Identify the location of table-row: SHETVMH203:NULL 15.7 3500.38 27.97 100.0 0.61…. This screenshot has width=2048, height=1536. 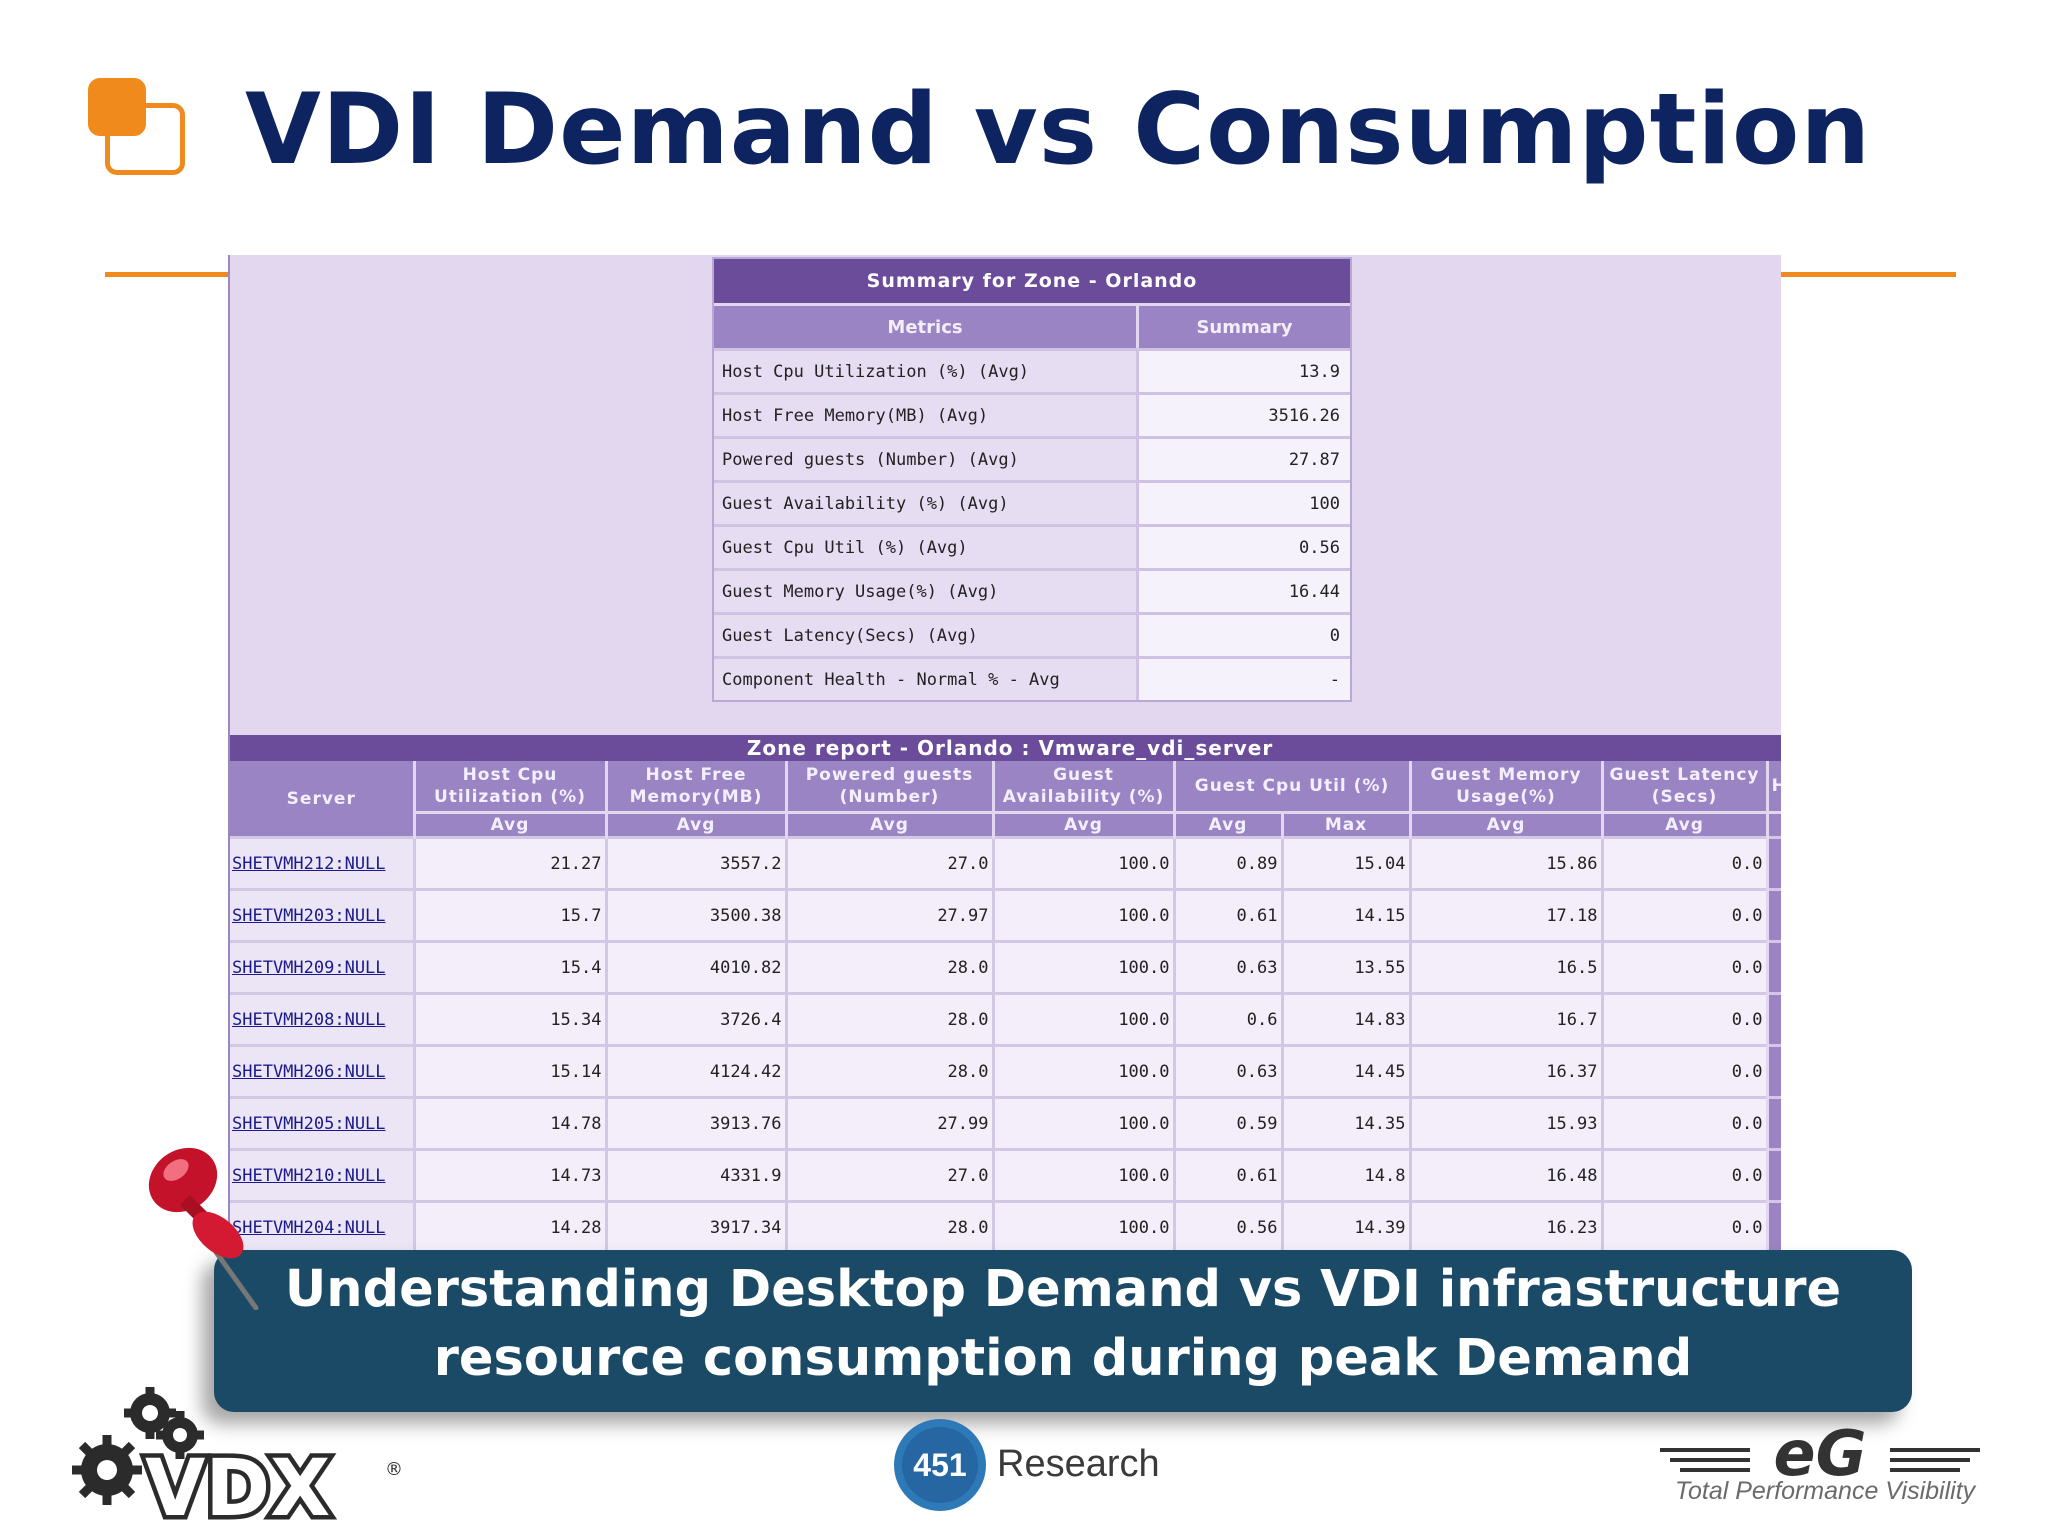
(1005, 915).